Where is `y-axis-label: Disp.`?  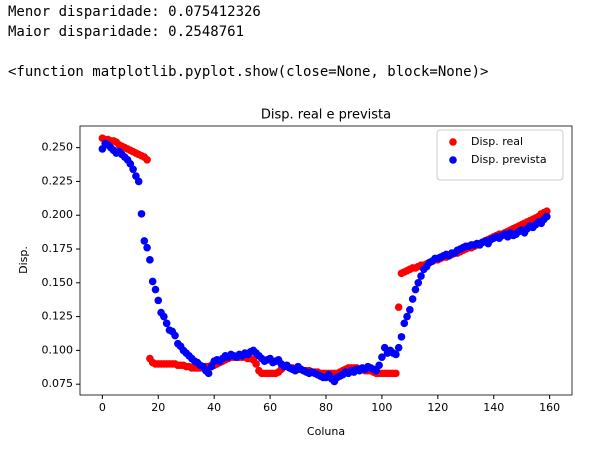
y-axis-label: Disp. is located at coordinates (23, 260).